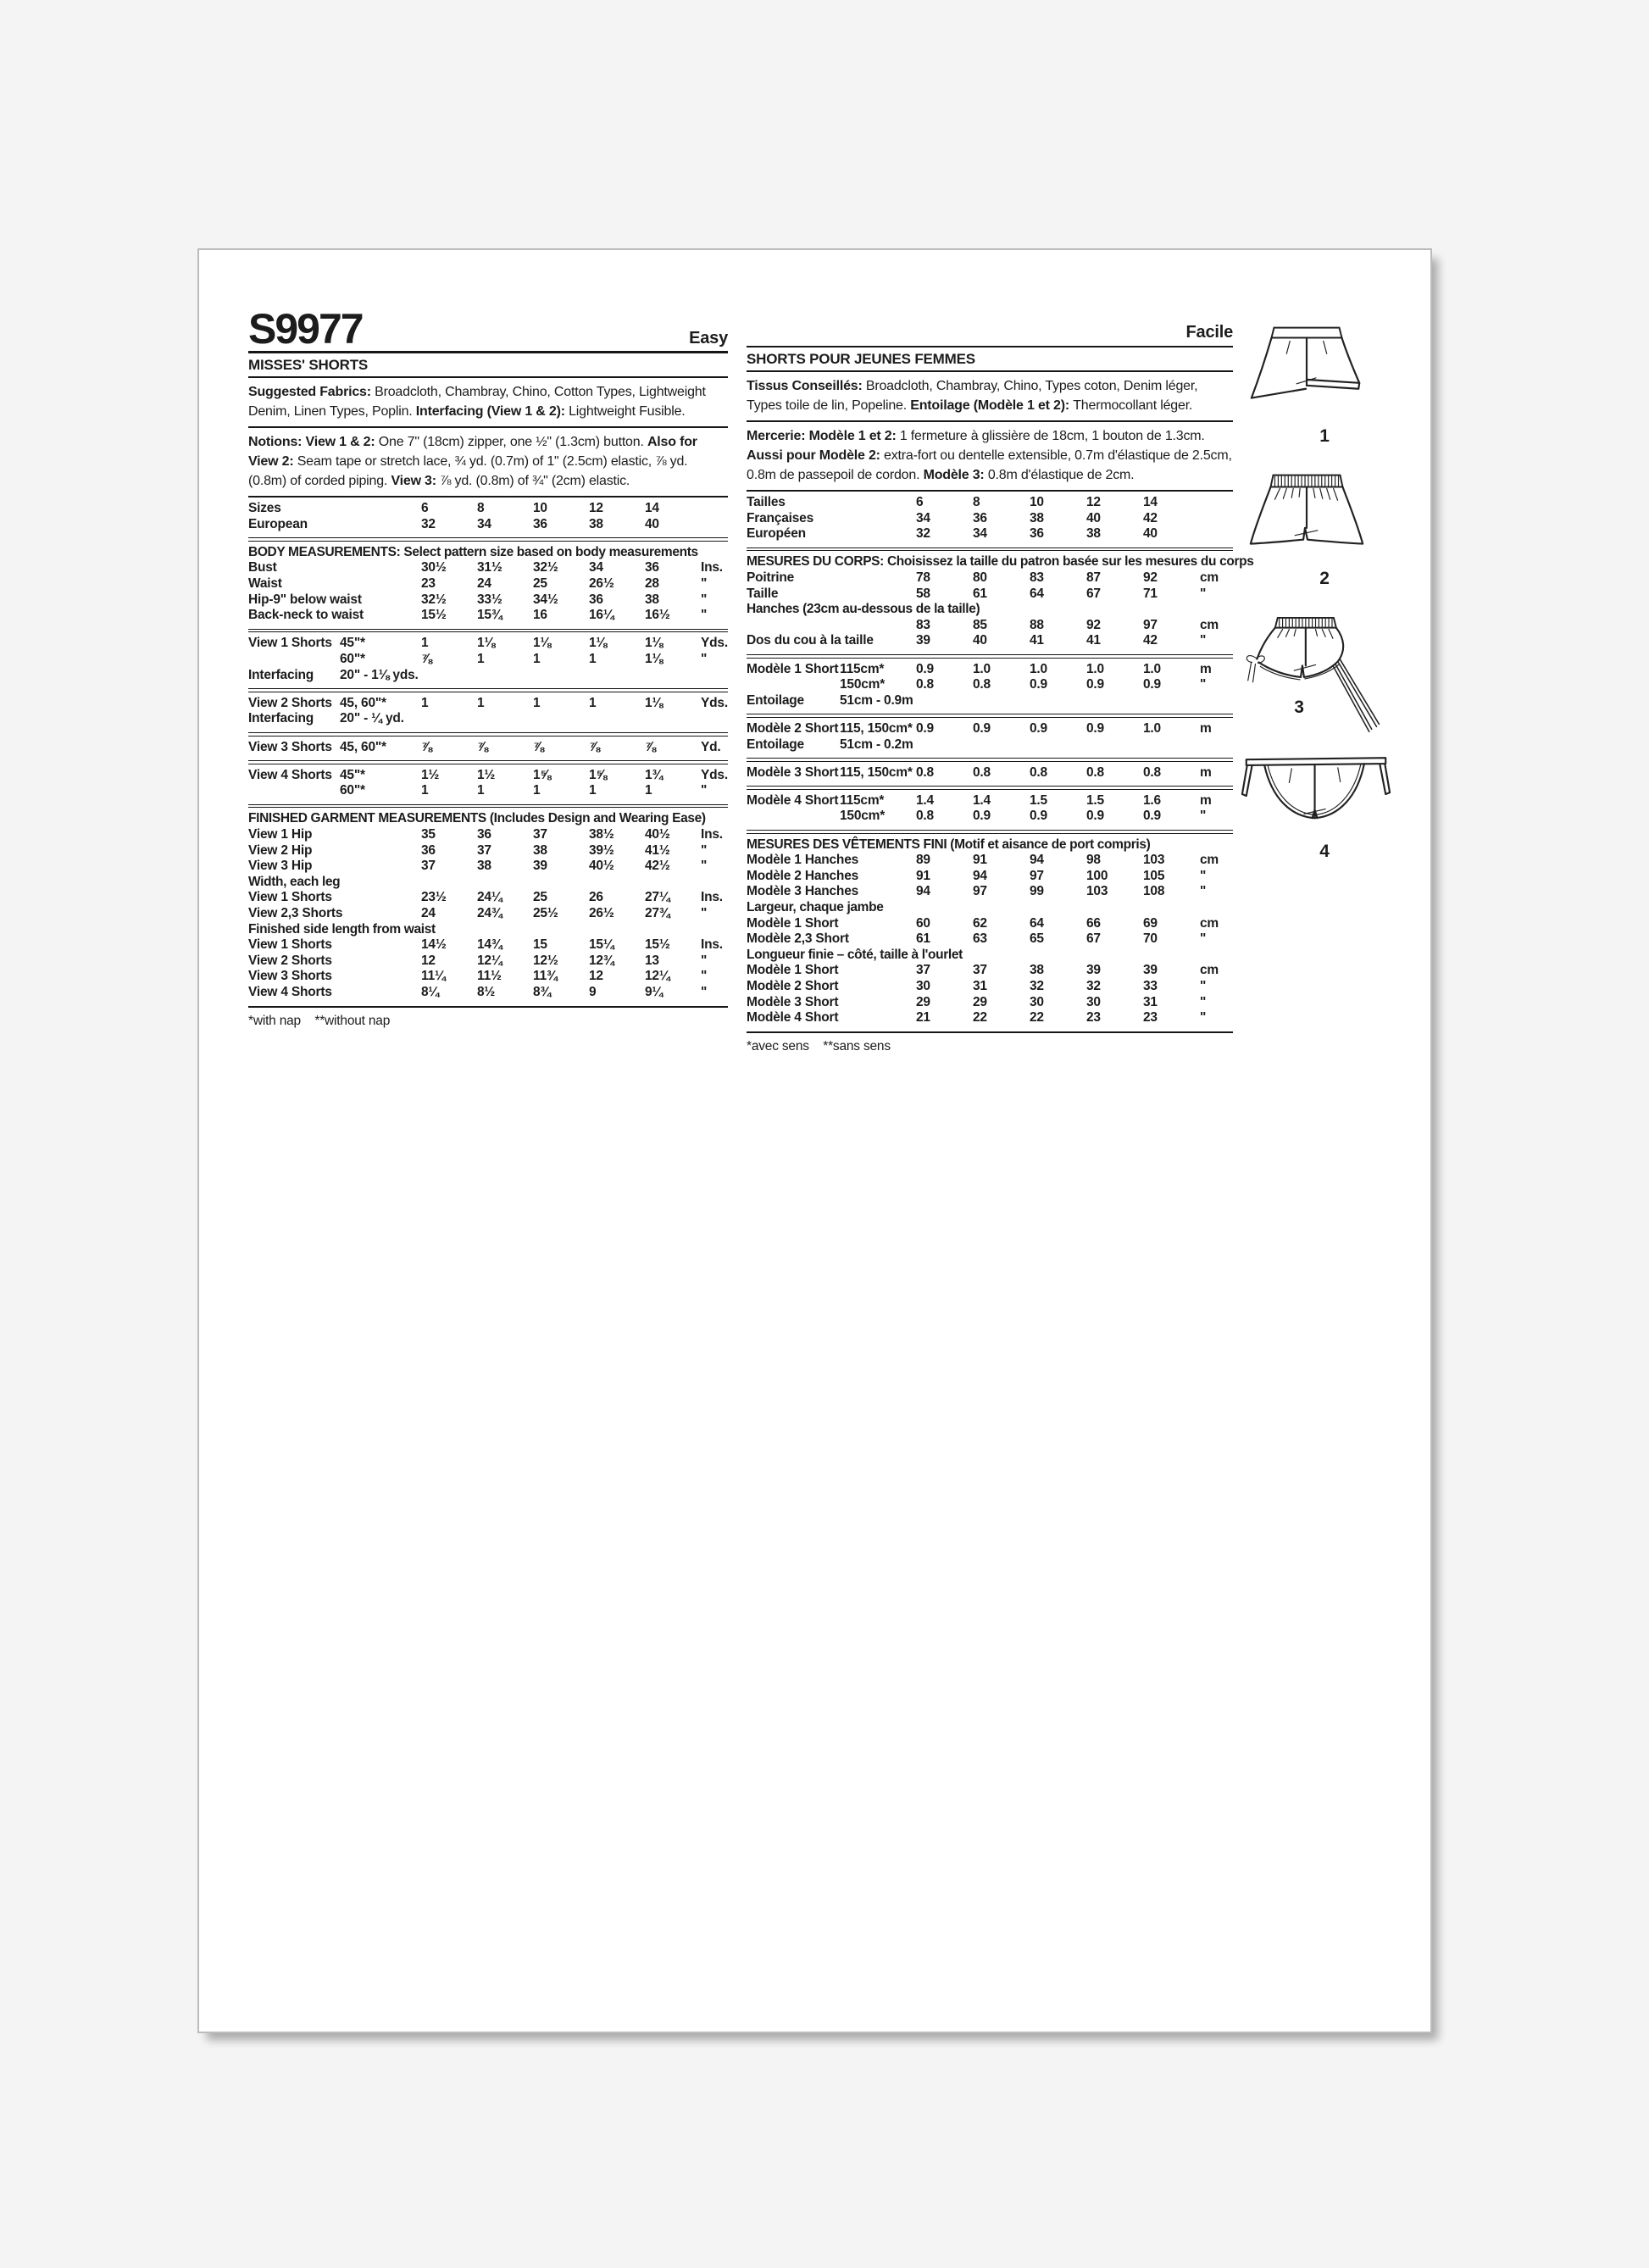  Describe the element at coordinates (489, 945) in the screenshot. I see `cell-val: 14¾` at that location.